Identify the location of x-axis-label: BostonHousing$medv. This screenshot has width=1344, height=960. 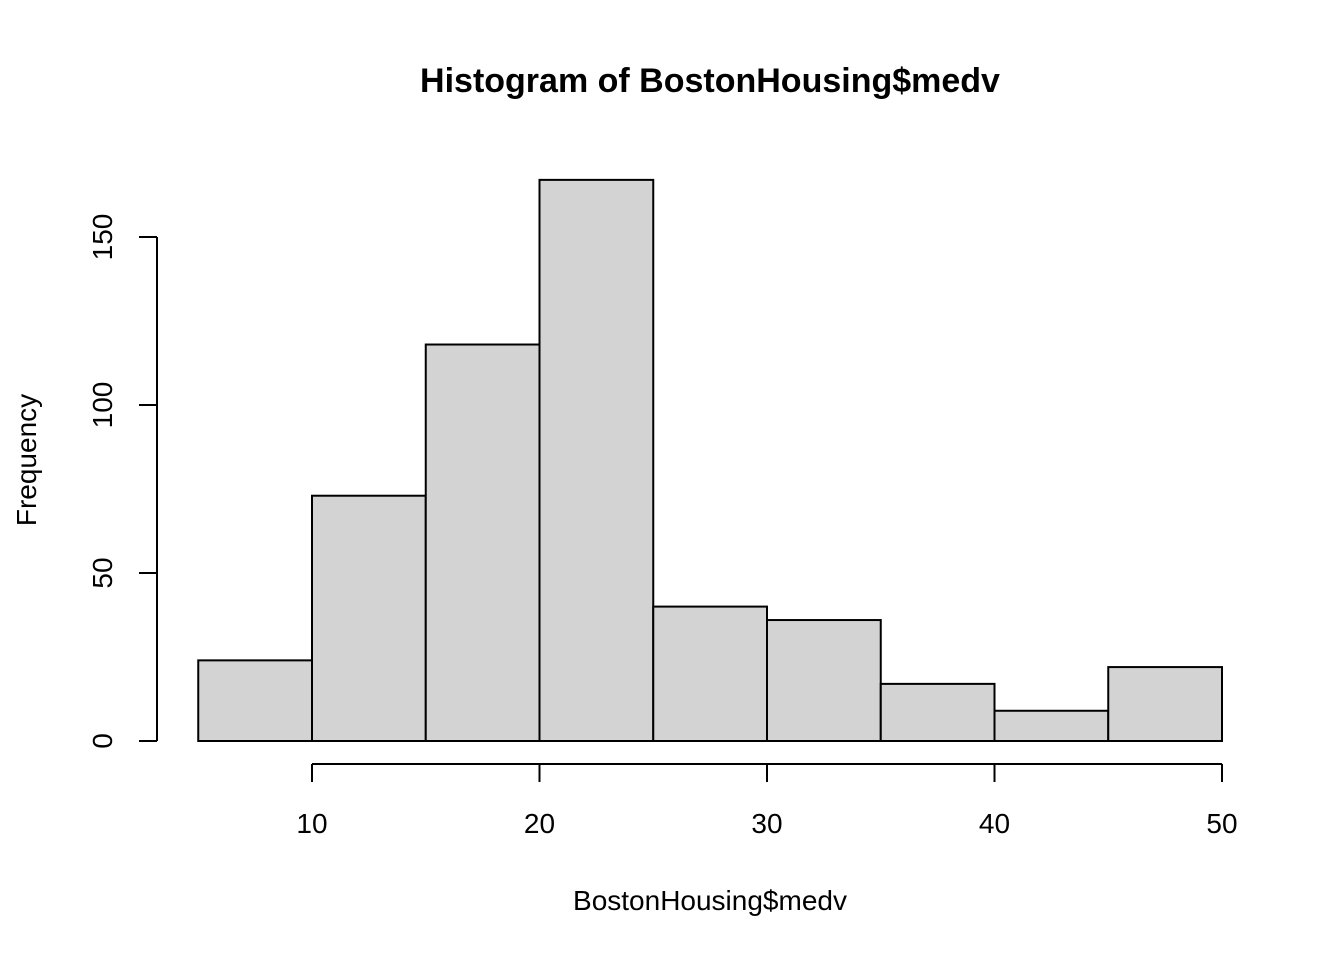
(710, 900).